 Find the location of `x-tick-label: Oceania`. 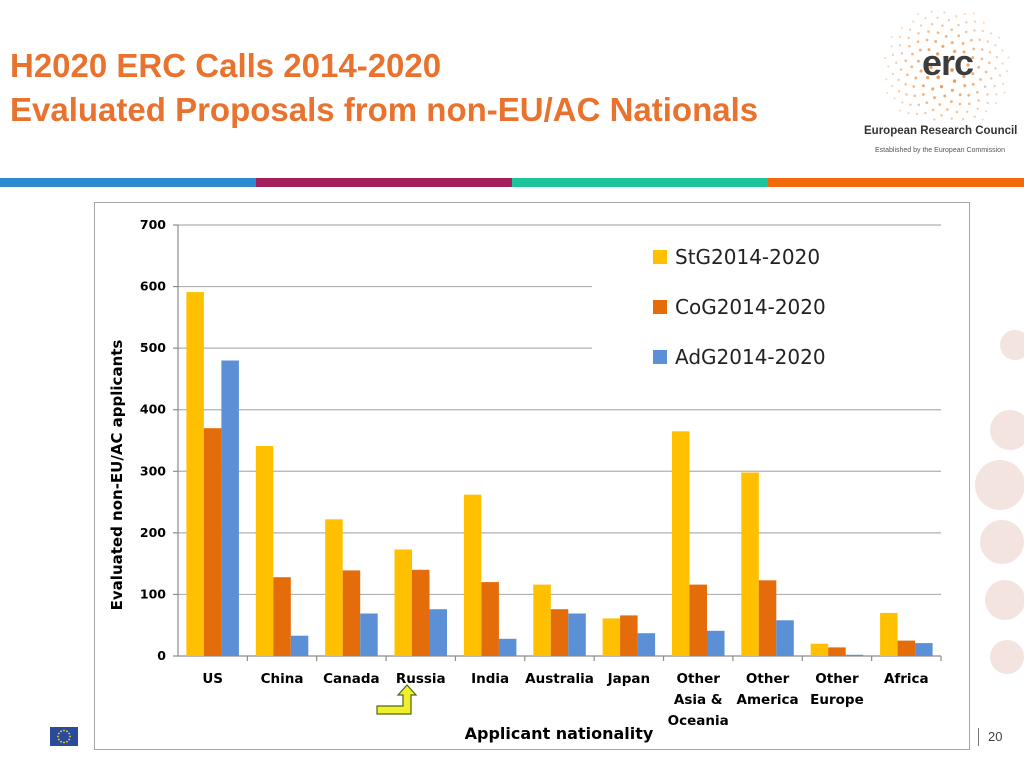

x-tick-label: Oceania is located at coordinates (698, 721).